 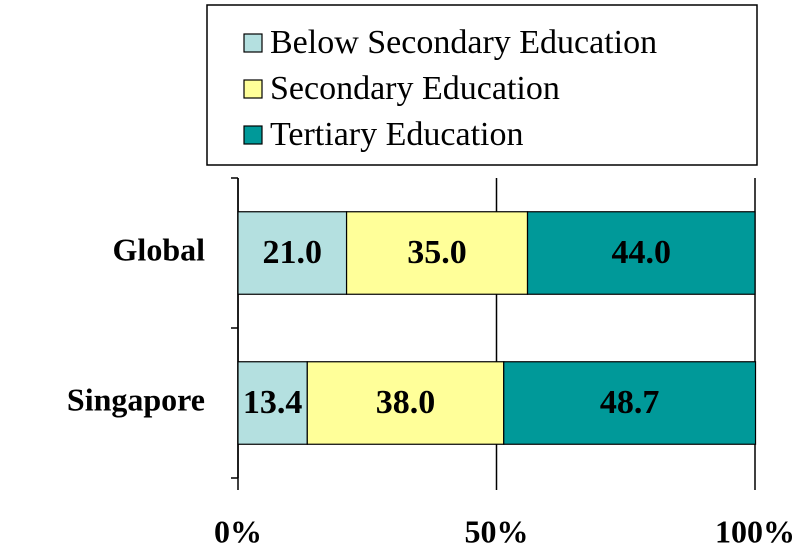 I want to click on value-label: 21.0, so click(x=293, y=252).